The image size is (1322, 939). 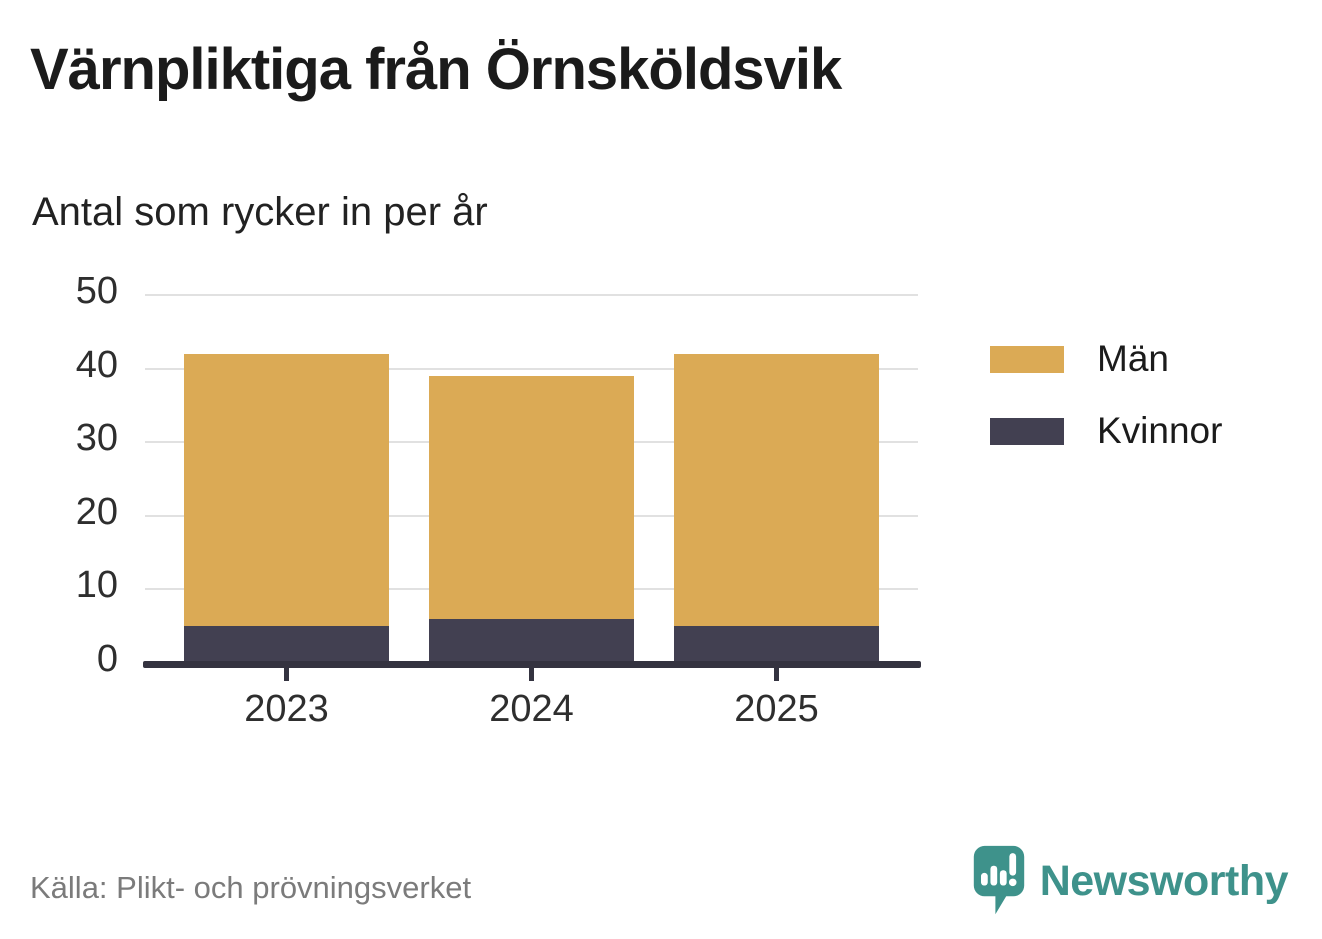 I want to click on y-tick-label-20: 20, so click(x=96, y=511).